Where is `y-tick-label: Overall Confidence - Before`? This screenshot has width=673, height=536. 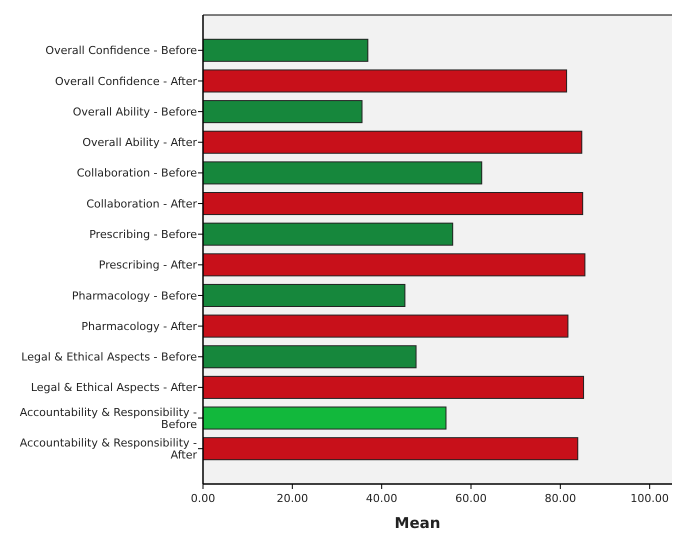
y-tick-label: Overall Confidence - Before is located at coordinates (121, 51).